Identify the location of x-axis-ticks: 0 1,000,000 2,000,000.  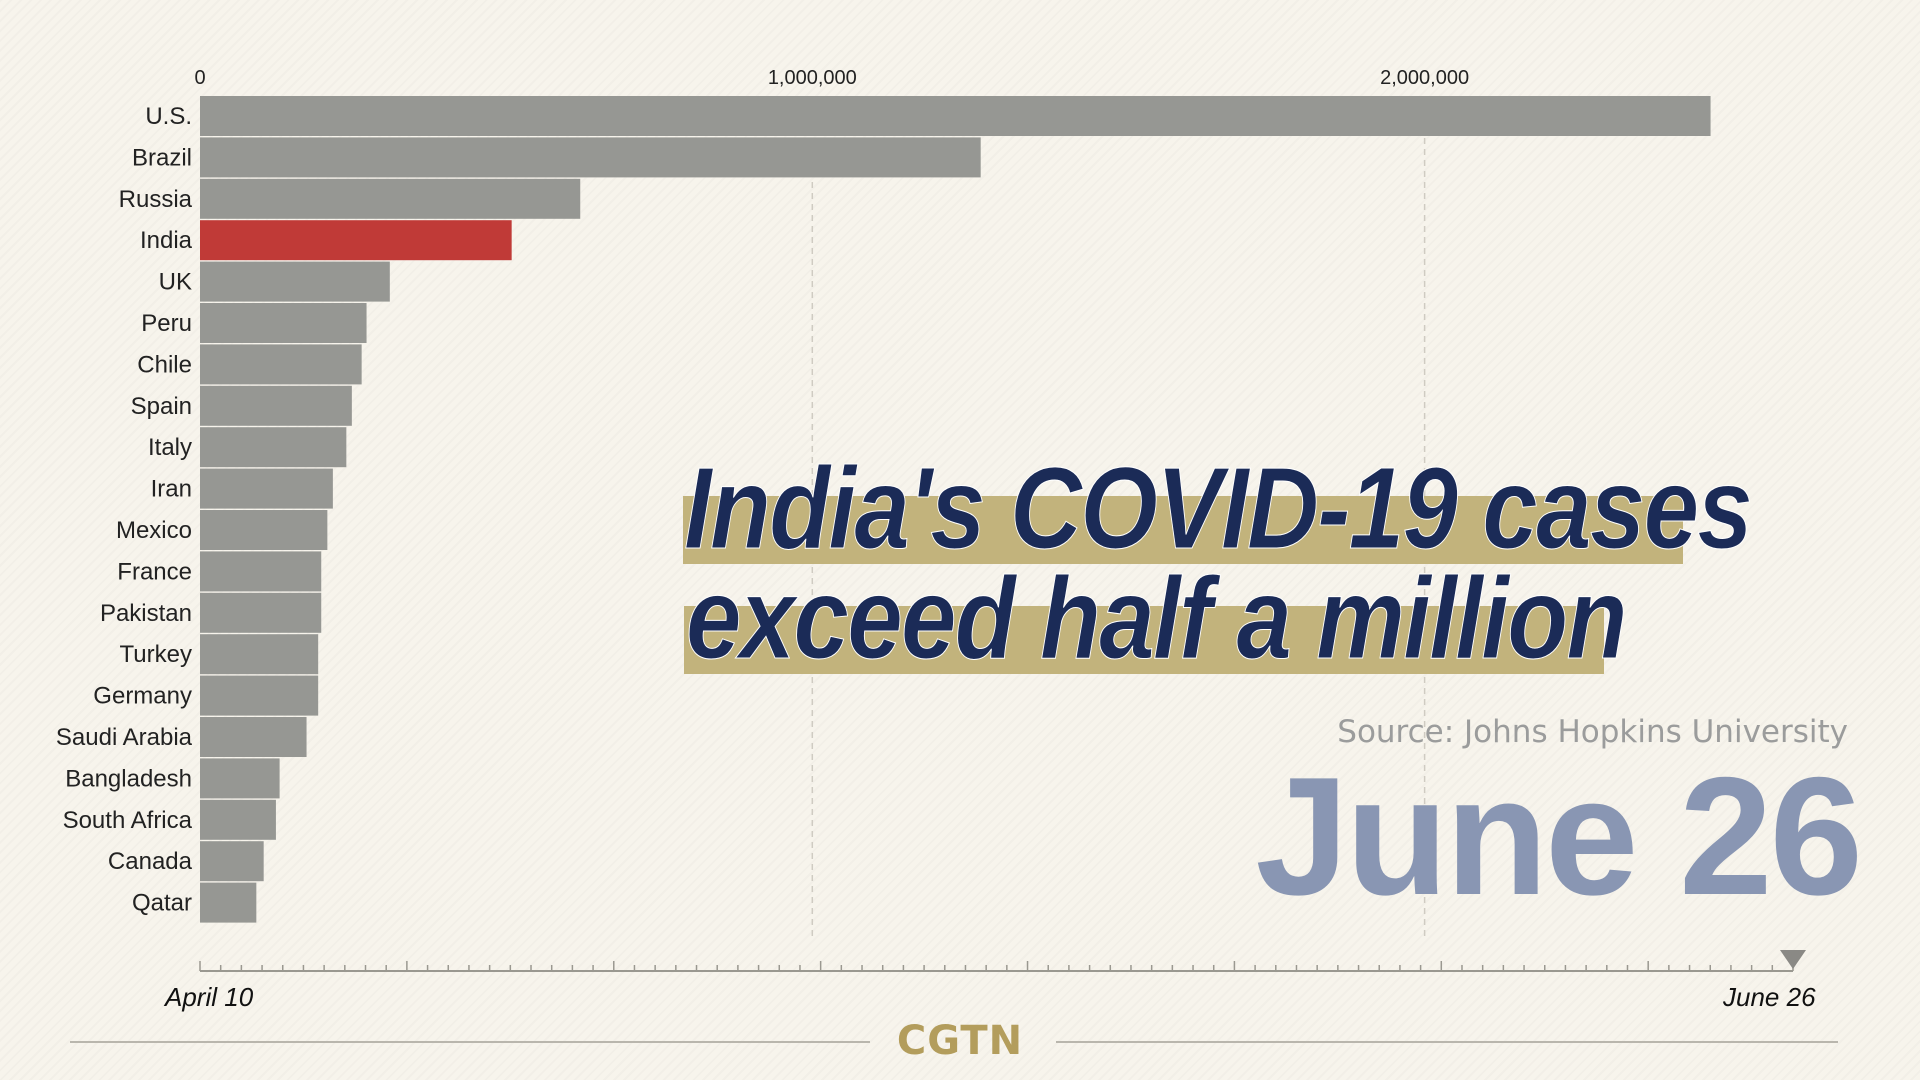
(831, 78).